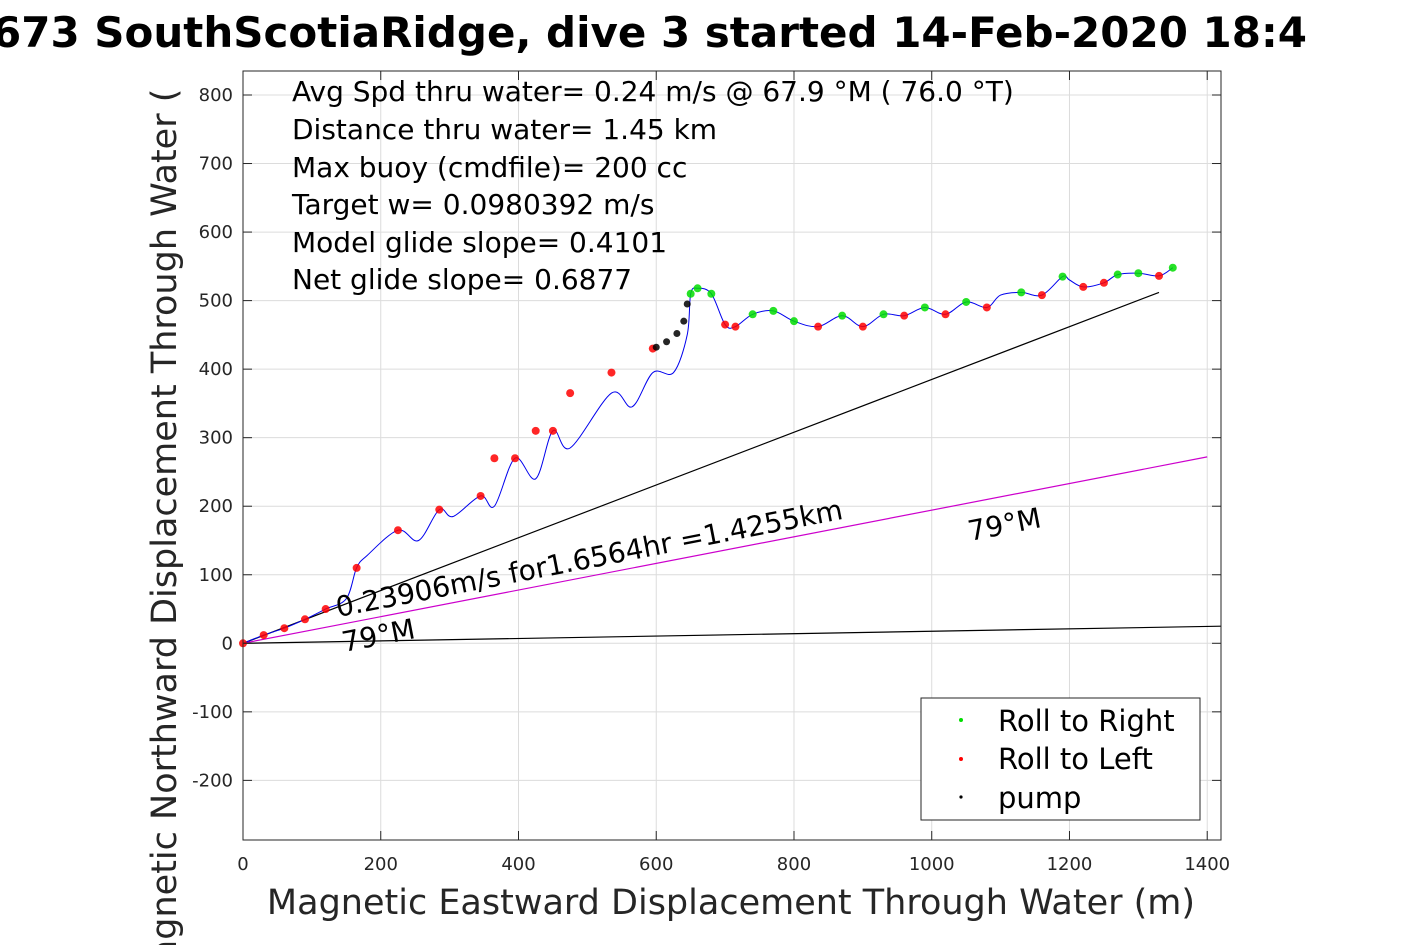 The image size is (1417, 945). I want to click on x-tick-label: 0, so click(242, 864).